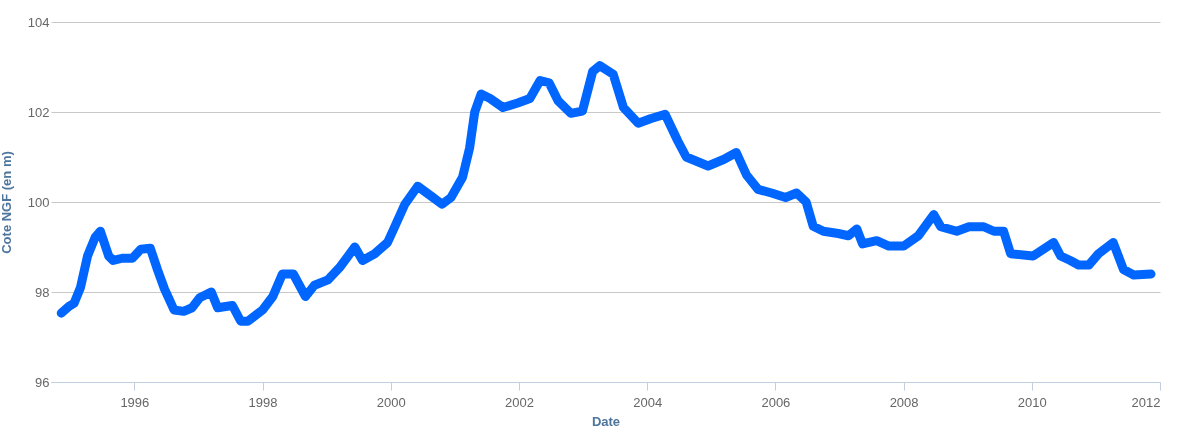  I want to click on x-tick-label: 2008, so click(904, 402).